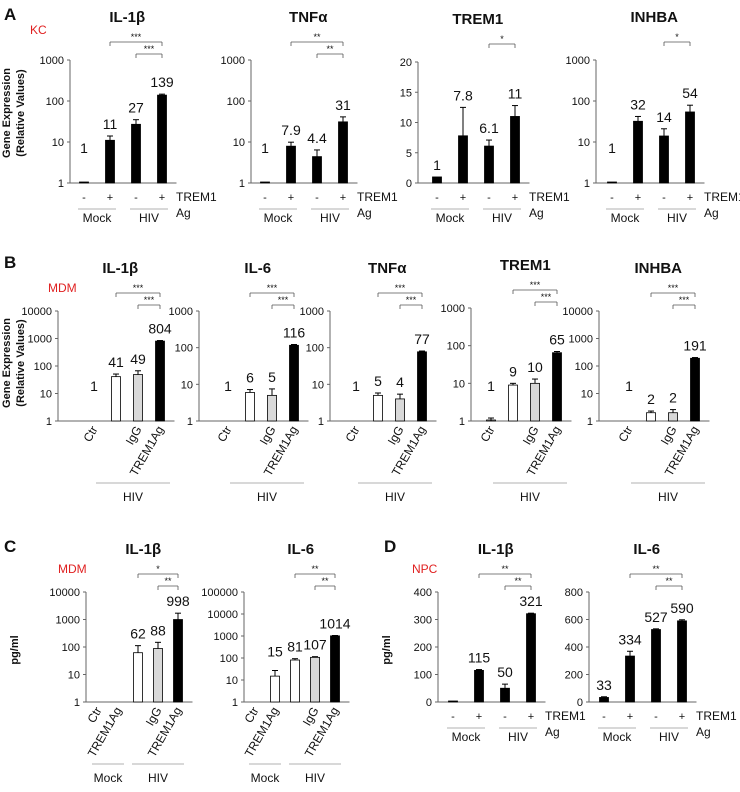 This screenshot has width=740, height=792. What do you see at coordinates (489, 198) in the screenshot?
I see `a3-minus-sign: -` at bounding box center [489, 198].